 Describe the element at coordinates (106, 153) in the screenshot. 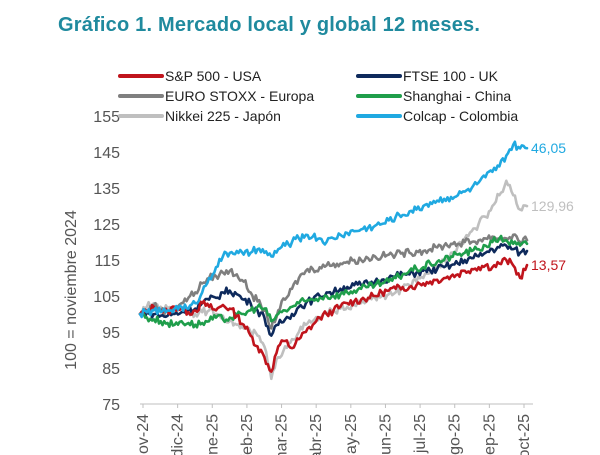

I see `y-tick-label: 145` at that location.